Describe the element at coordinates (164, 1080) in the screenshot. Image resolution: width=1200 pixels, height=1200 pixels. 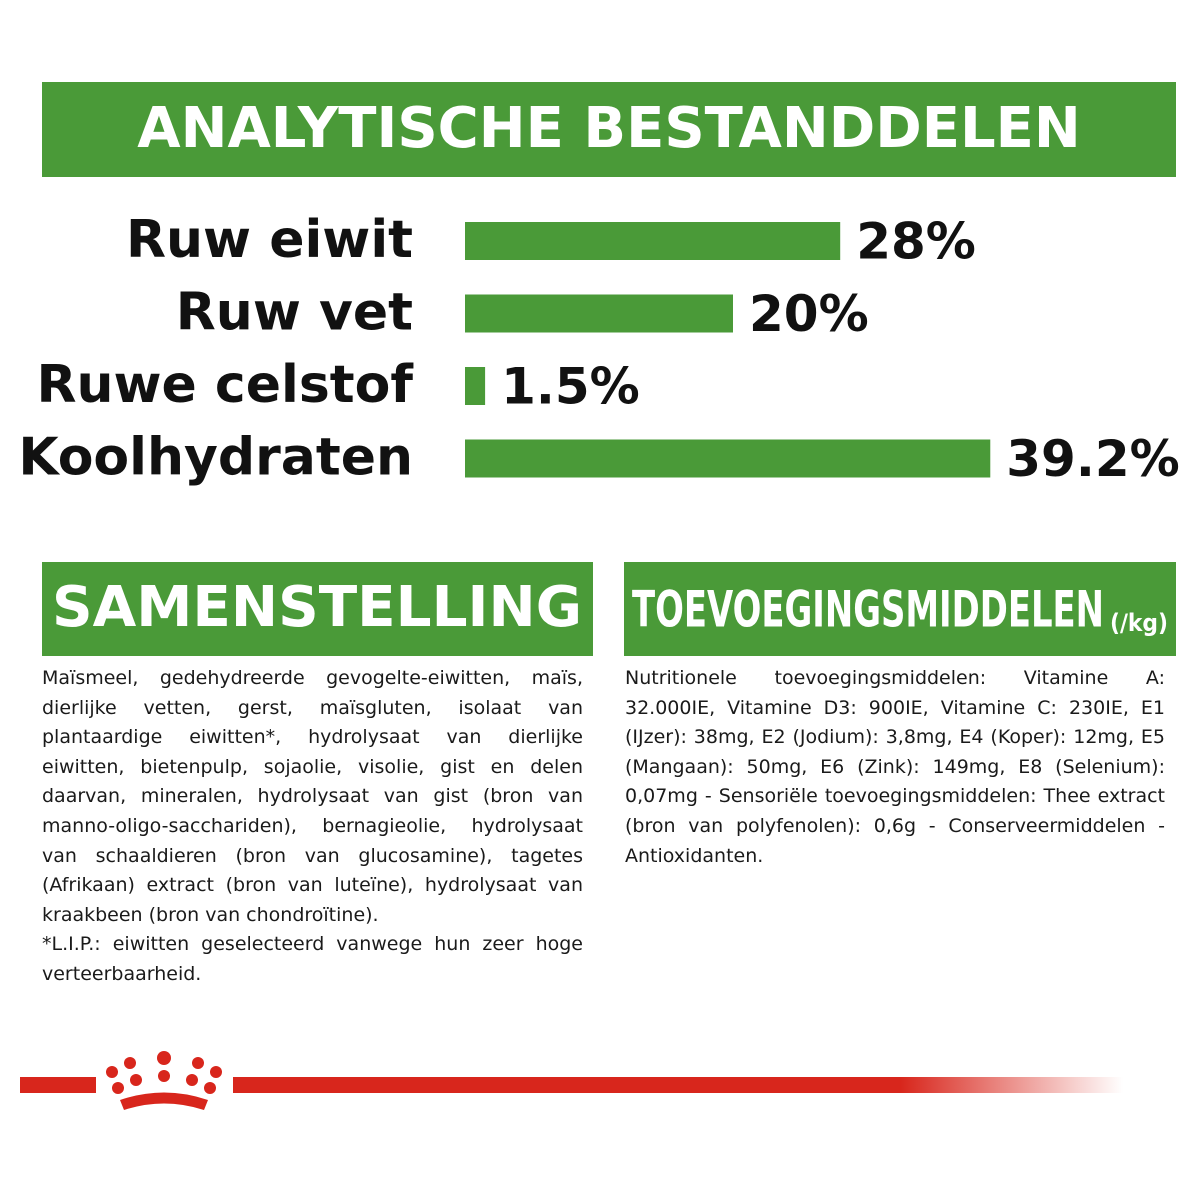
I see `crown-logo` at that location.